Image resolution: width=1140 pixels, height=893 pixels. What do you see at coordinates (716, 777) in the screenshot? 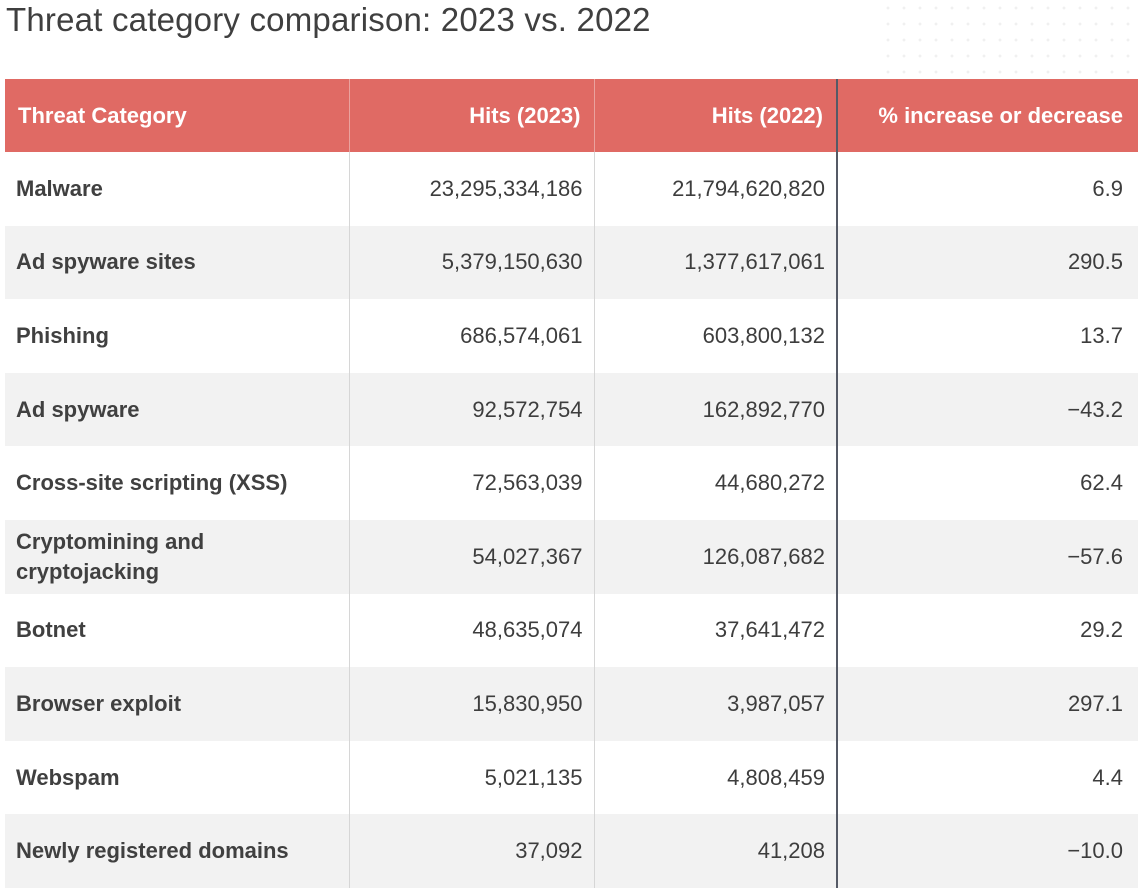
I see `cell-hits-2022: 4,808,459` at bounding box center [716, 777].